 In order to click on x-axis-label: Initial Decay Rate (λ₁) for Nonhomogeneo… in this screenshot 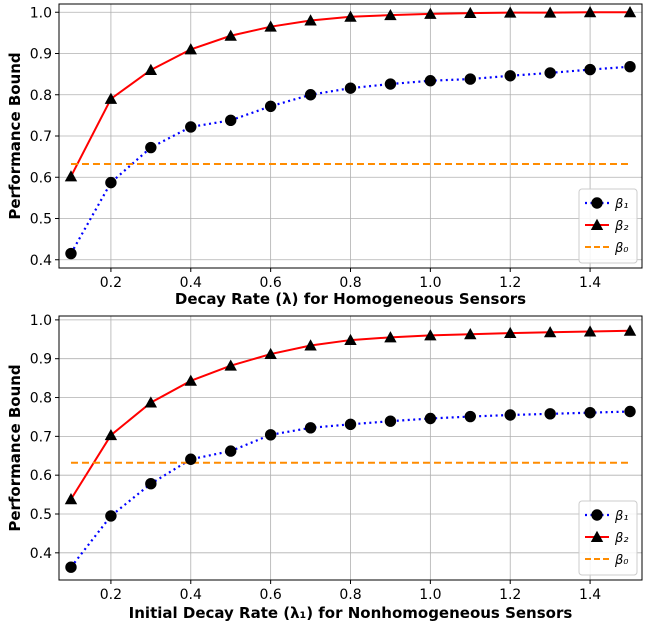, I will do `click(351, 613)`.